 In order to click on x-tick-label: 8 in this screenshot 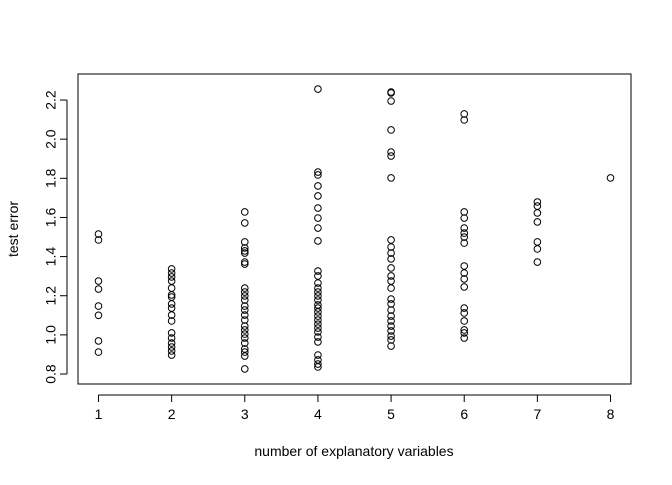, I will do `click(611, 414)`.